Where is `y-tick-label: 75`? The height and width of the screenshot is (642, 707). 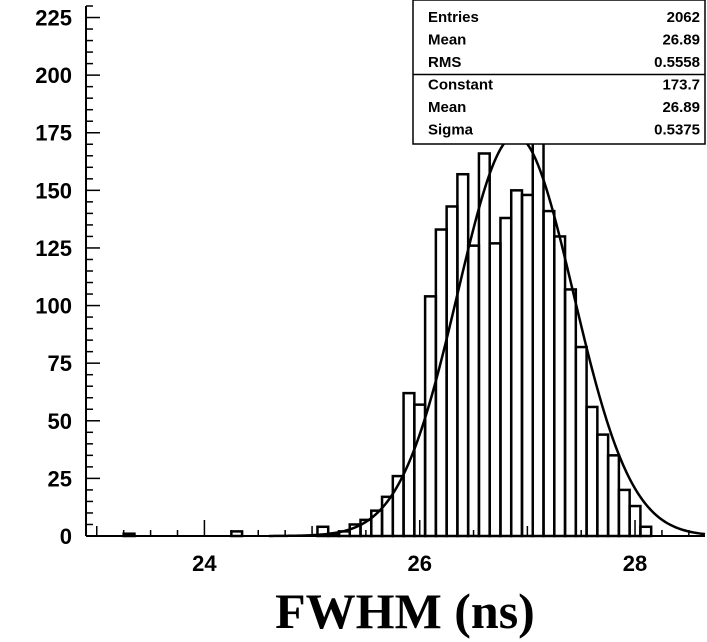
y-tick-label: 75 is located at coordinates (60, 363).